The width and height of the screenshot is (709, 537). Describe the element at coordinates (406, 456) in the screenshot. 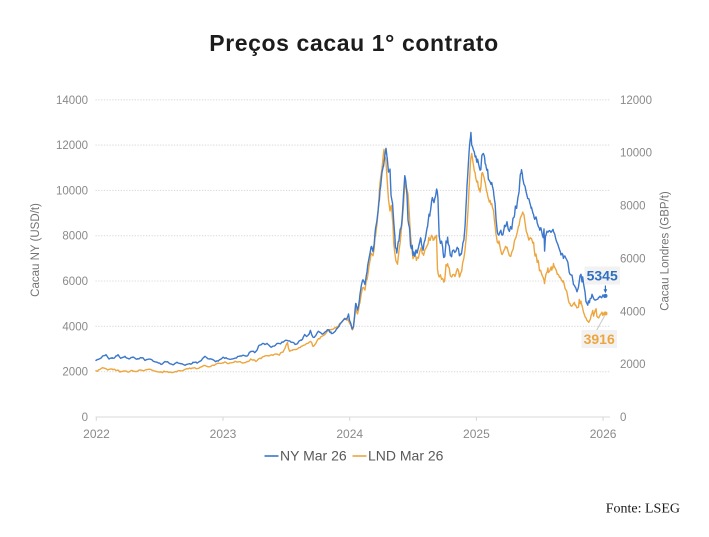

I see `svg-text: LND Mar 26` at that location.